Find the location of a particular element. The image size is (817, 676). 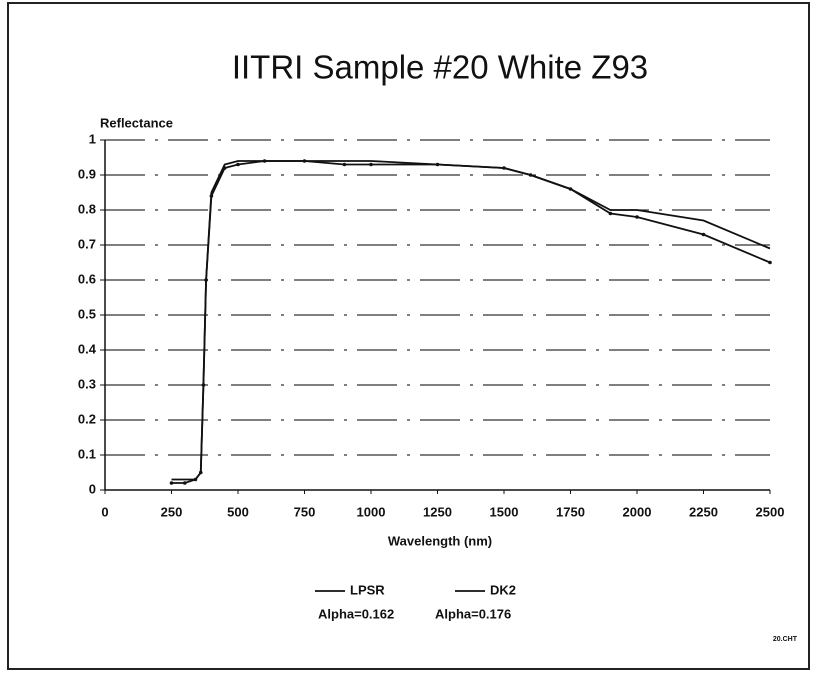

y-tick-label: 1 is located at coordinates (92, 138).